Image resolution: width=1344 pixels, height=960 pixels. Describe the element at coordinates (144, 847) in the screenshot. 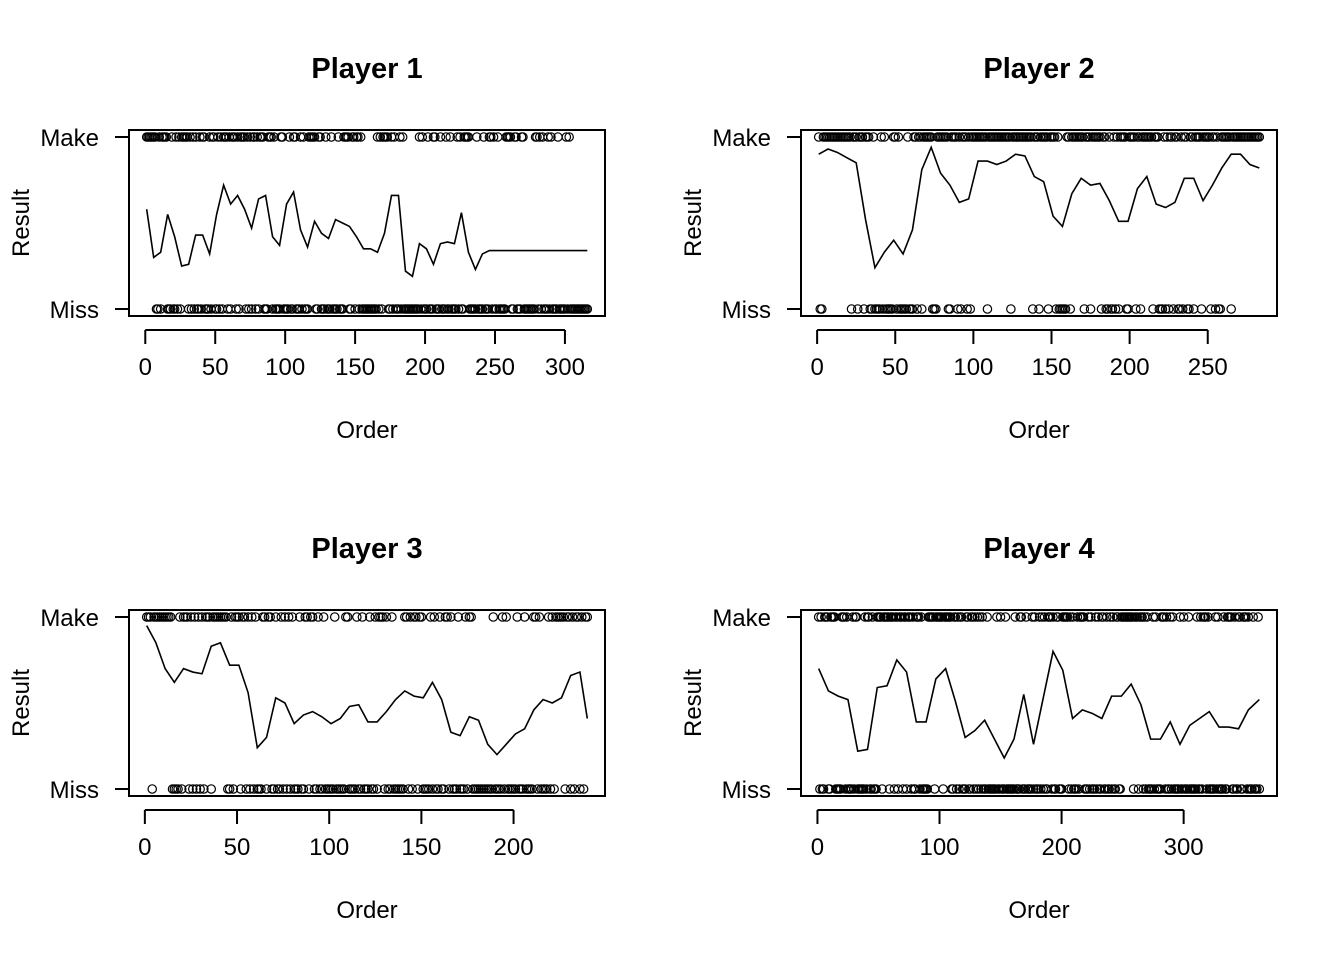

I see `xtick-label: 0` at that location.